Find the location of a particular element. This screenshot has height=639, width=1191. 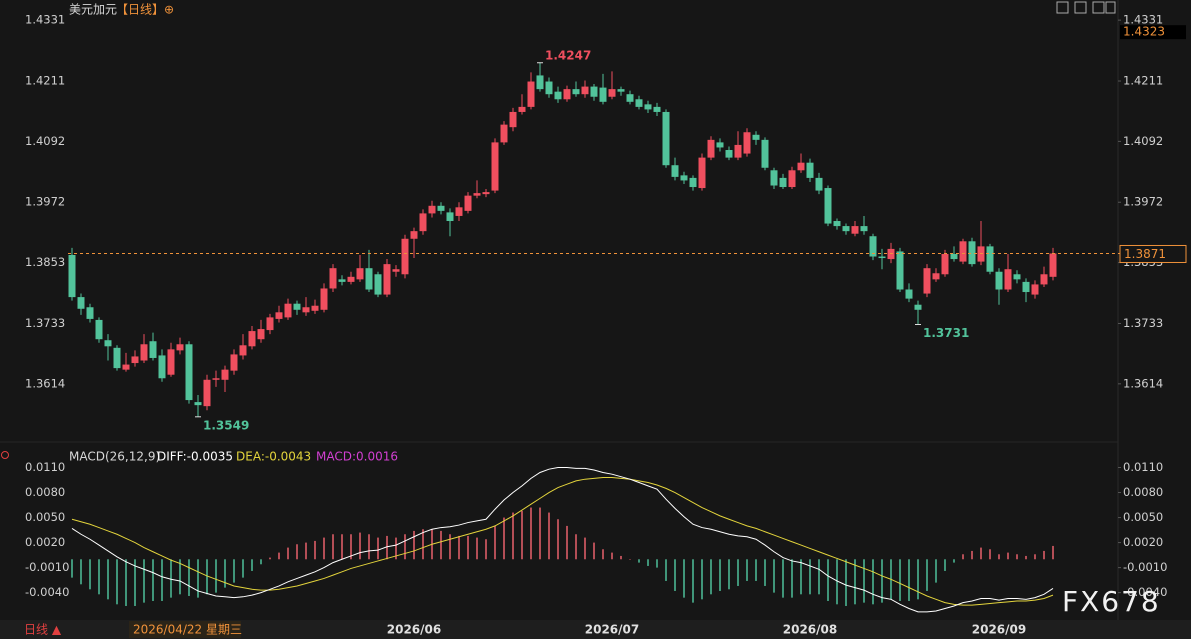

indicator-icon is located at coordinates (5, 455).